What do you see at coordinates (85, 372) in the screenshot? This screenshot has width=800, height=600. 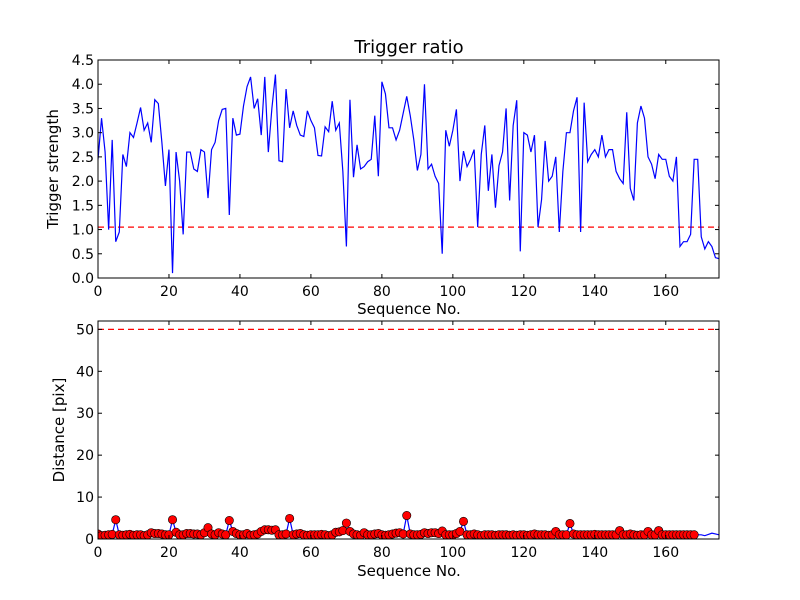 I see `y-tick-label: 40` at bounding box center [85, 372].